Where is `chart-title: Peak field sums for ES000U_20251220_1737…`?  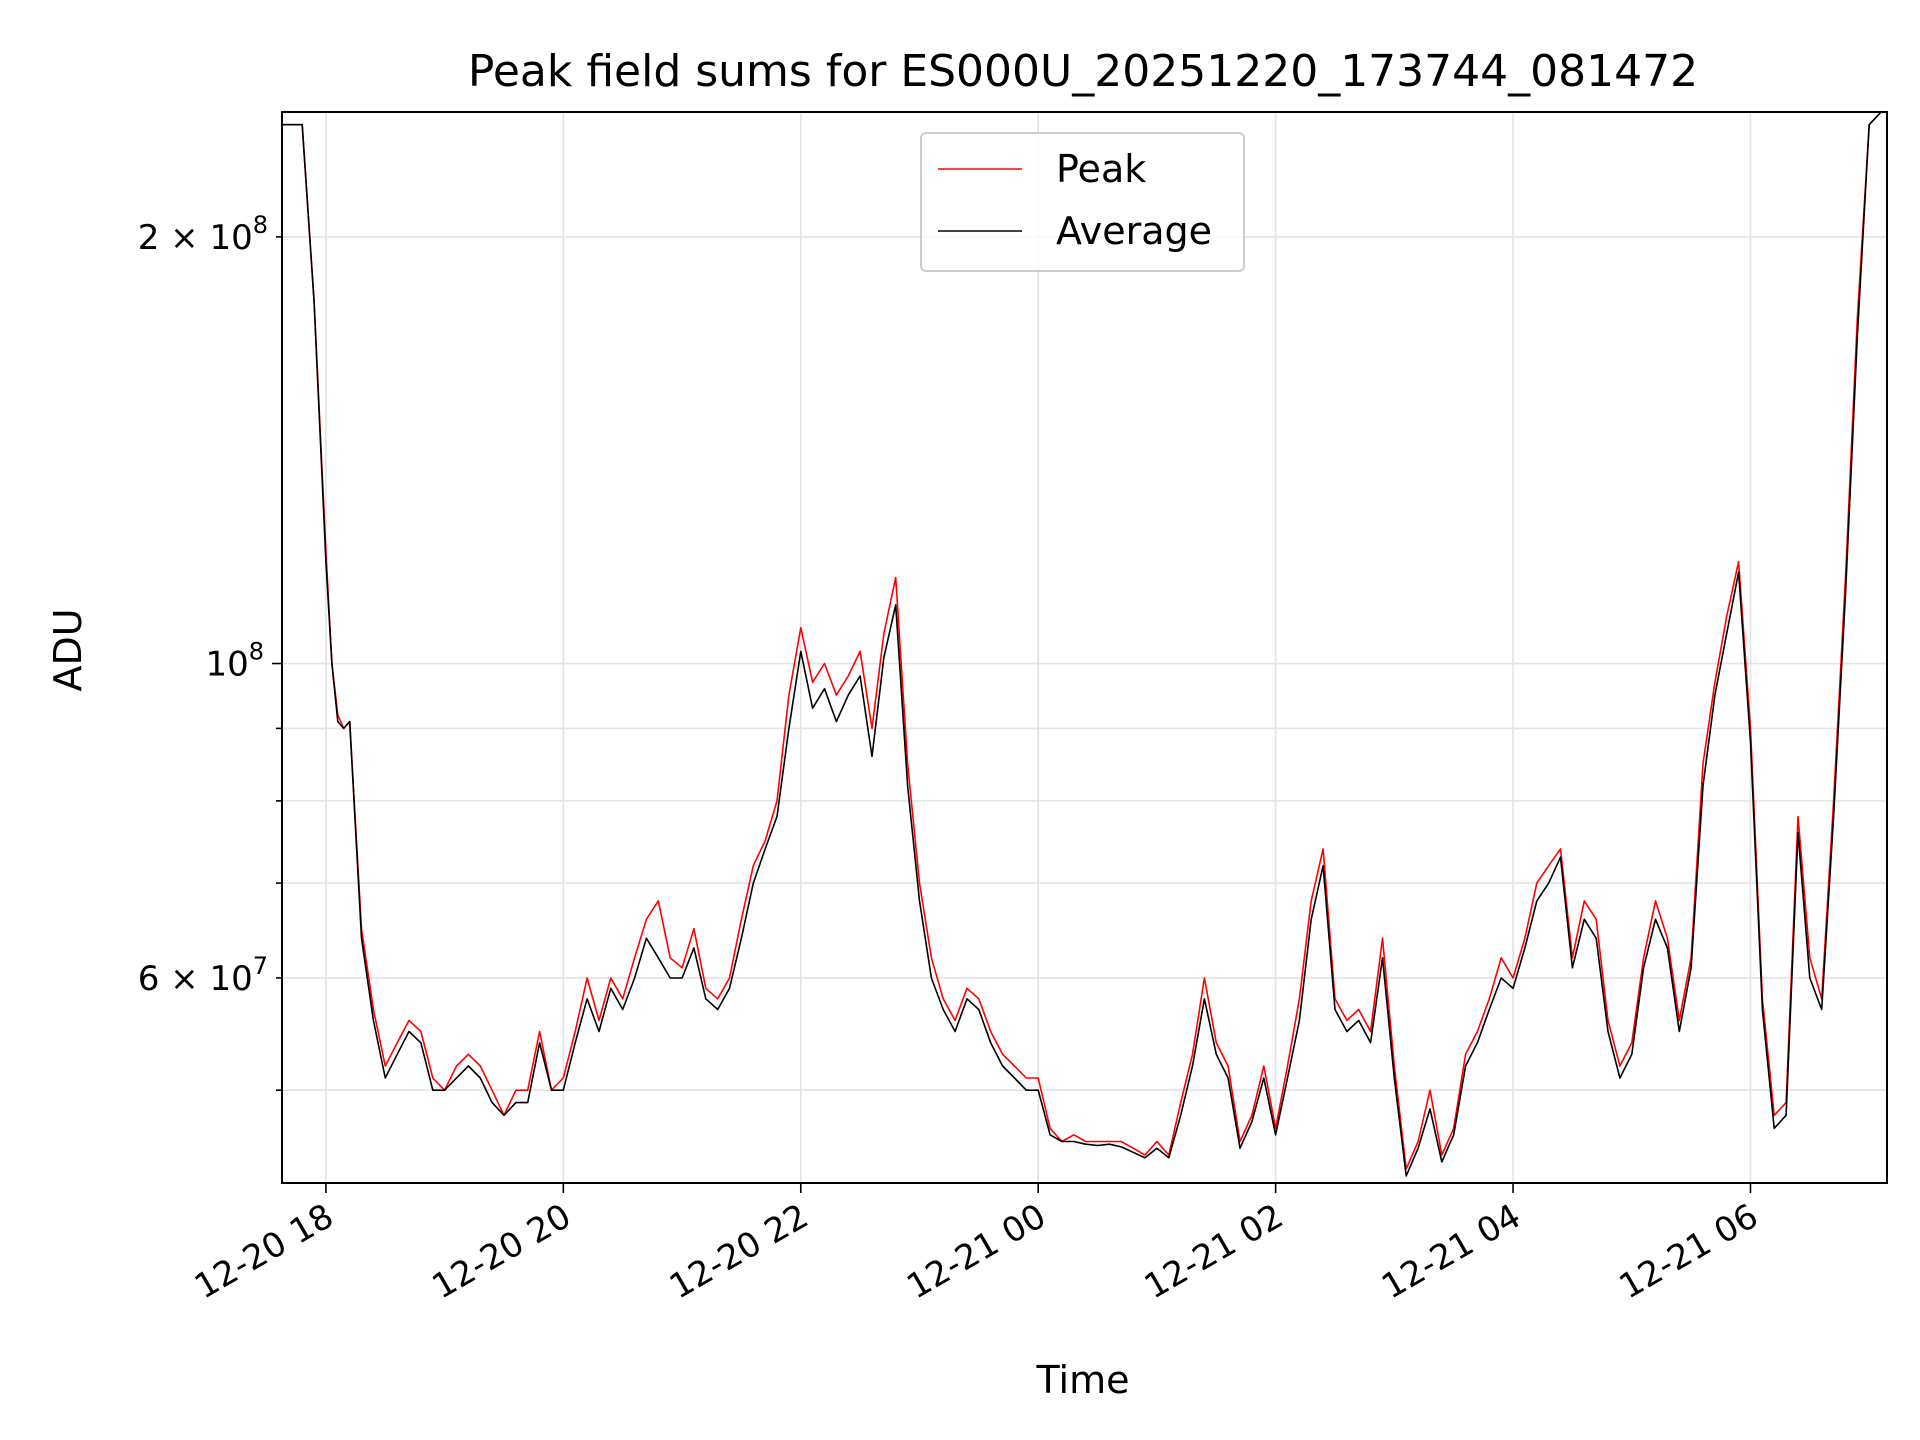
chart-title: Peak field sums for ES000U_20251220_1737… is located at coordinates (1083, 71).